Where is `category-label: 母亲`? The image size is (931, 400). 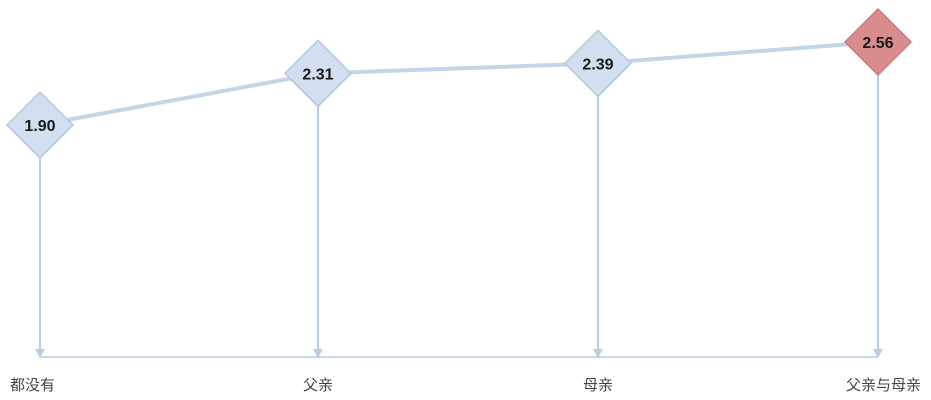
category-label: 母亲 is located at coordinates (598, 385).